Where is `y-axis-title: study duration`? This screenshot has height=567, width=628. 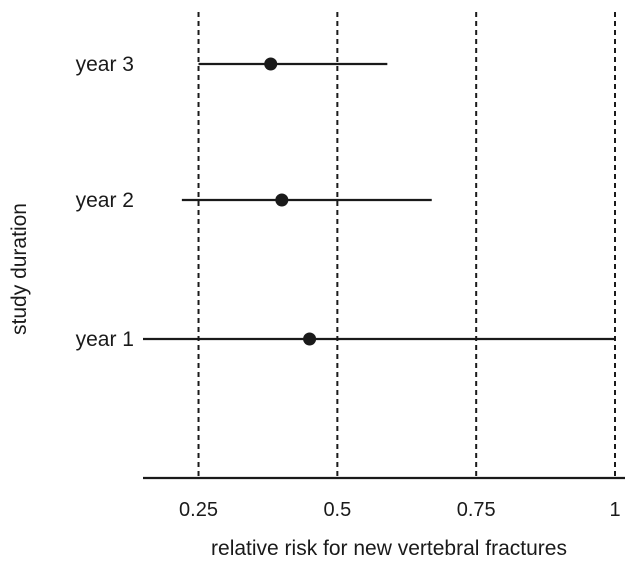
y-axis-title: study duration is located at coordinates (19, 269).